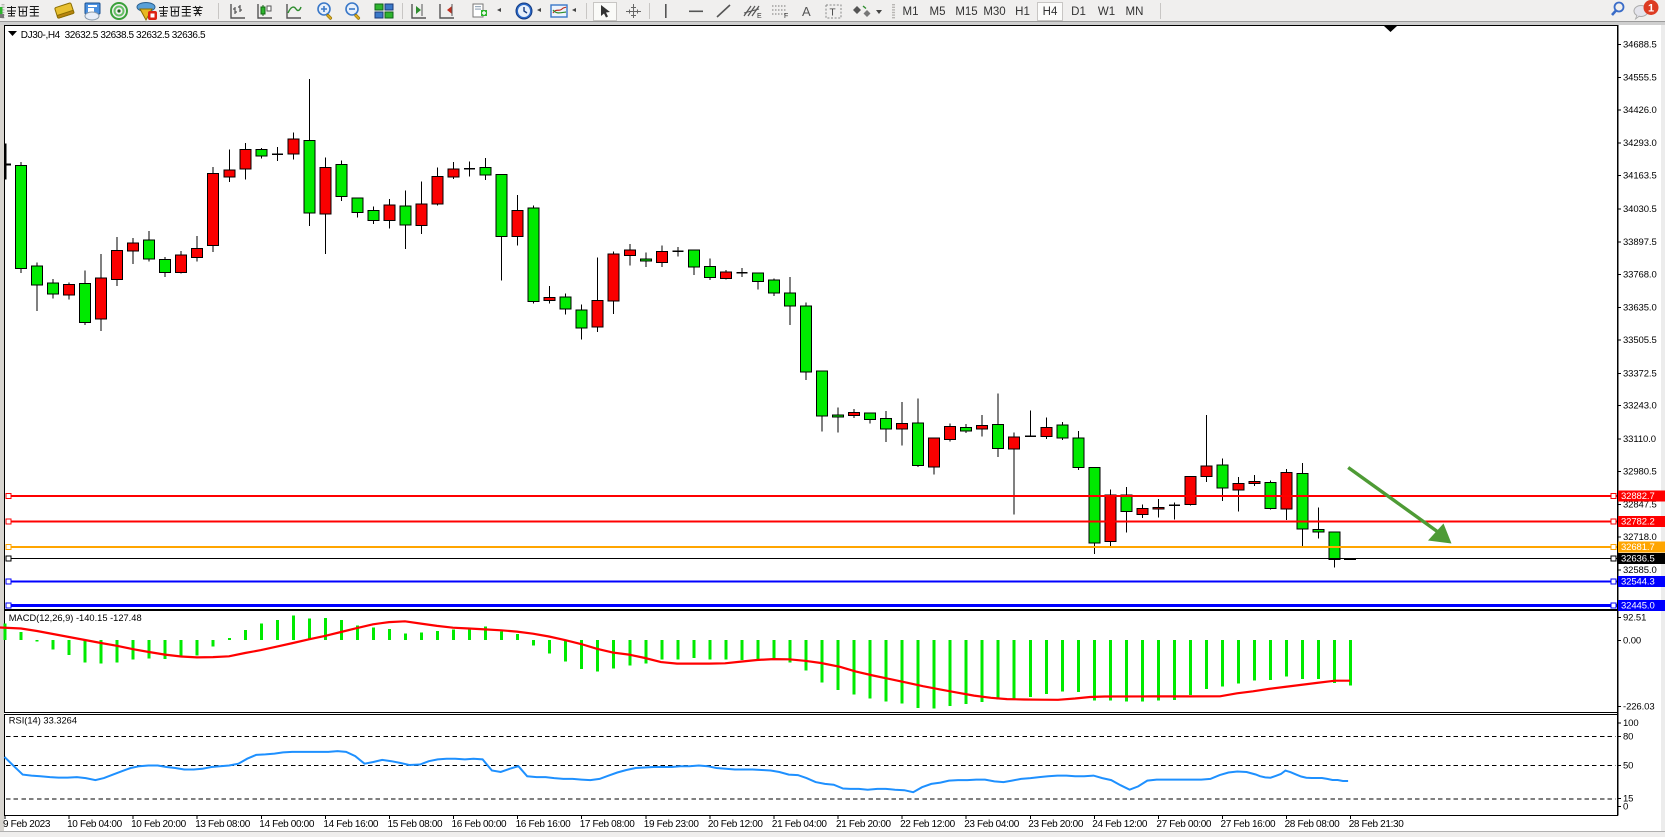  What do you see at coordinates (113, 35) in the screenshot?
I see `svg-text:DJ30-,H4 32632.5 32638.5 3263: DJ30-,H4 32632.5 32638.5 32632.5 32636.5` at bounding box center [113, 35].